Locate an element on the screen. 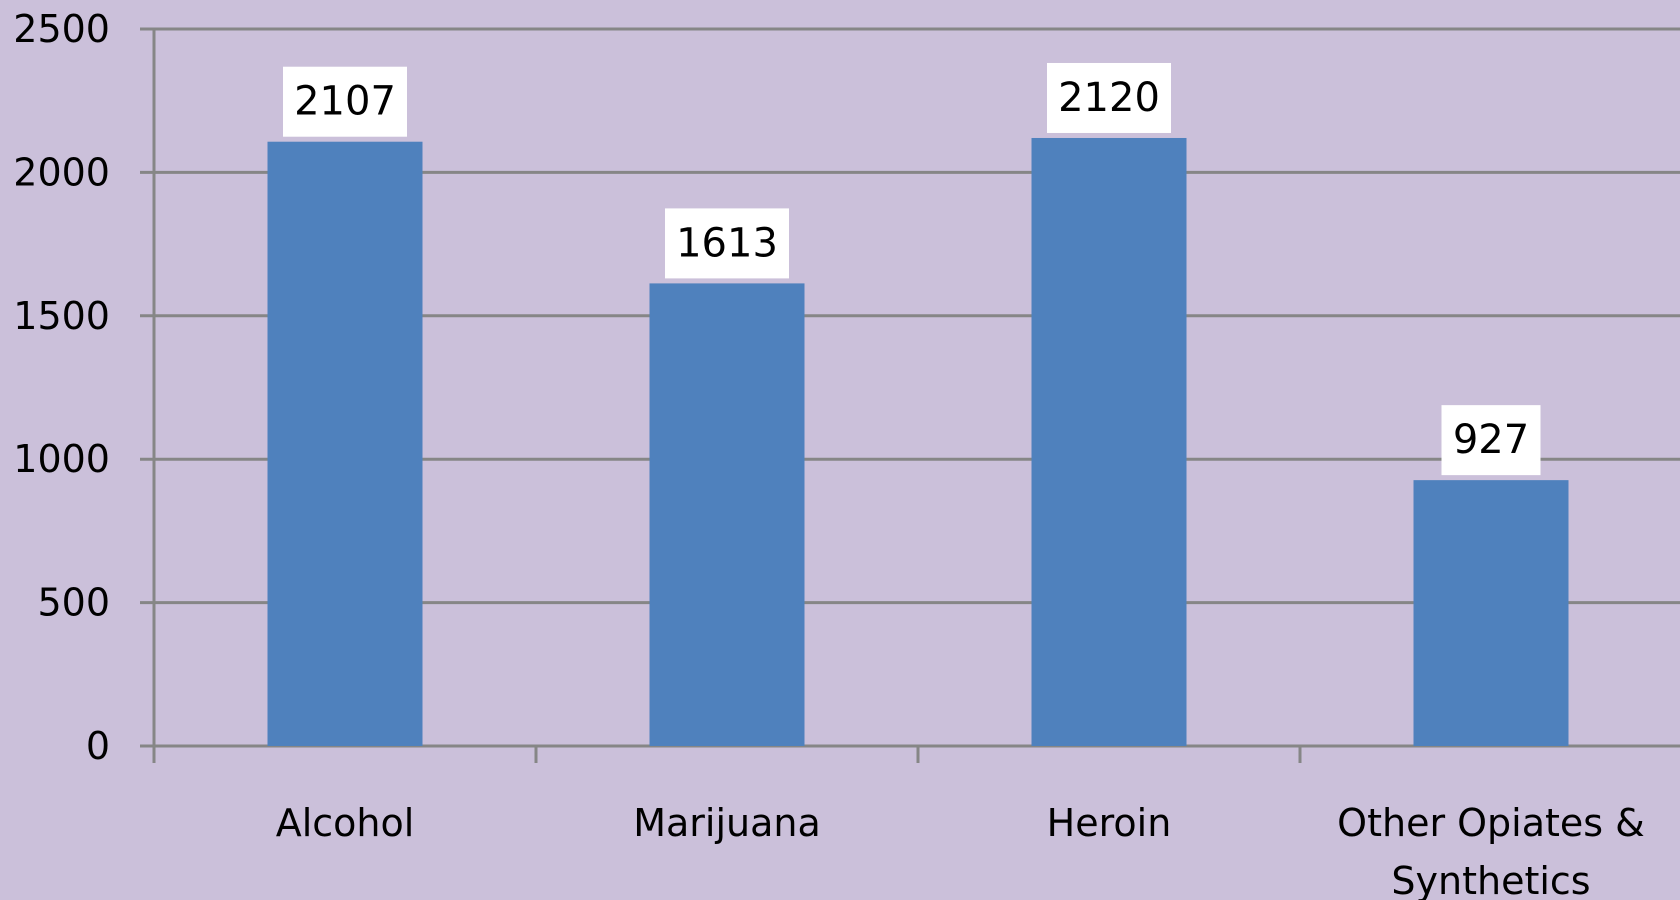 The height and width of the screenshot is (900, 1680). y-tick-labels: 0 500 1000 1500 2000 2500 is located at coordinates (61, 387).